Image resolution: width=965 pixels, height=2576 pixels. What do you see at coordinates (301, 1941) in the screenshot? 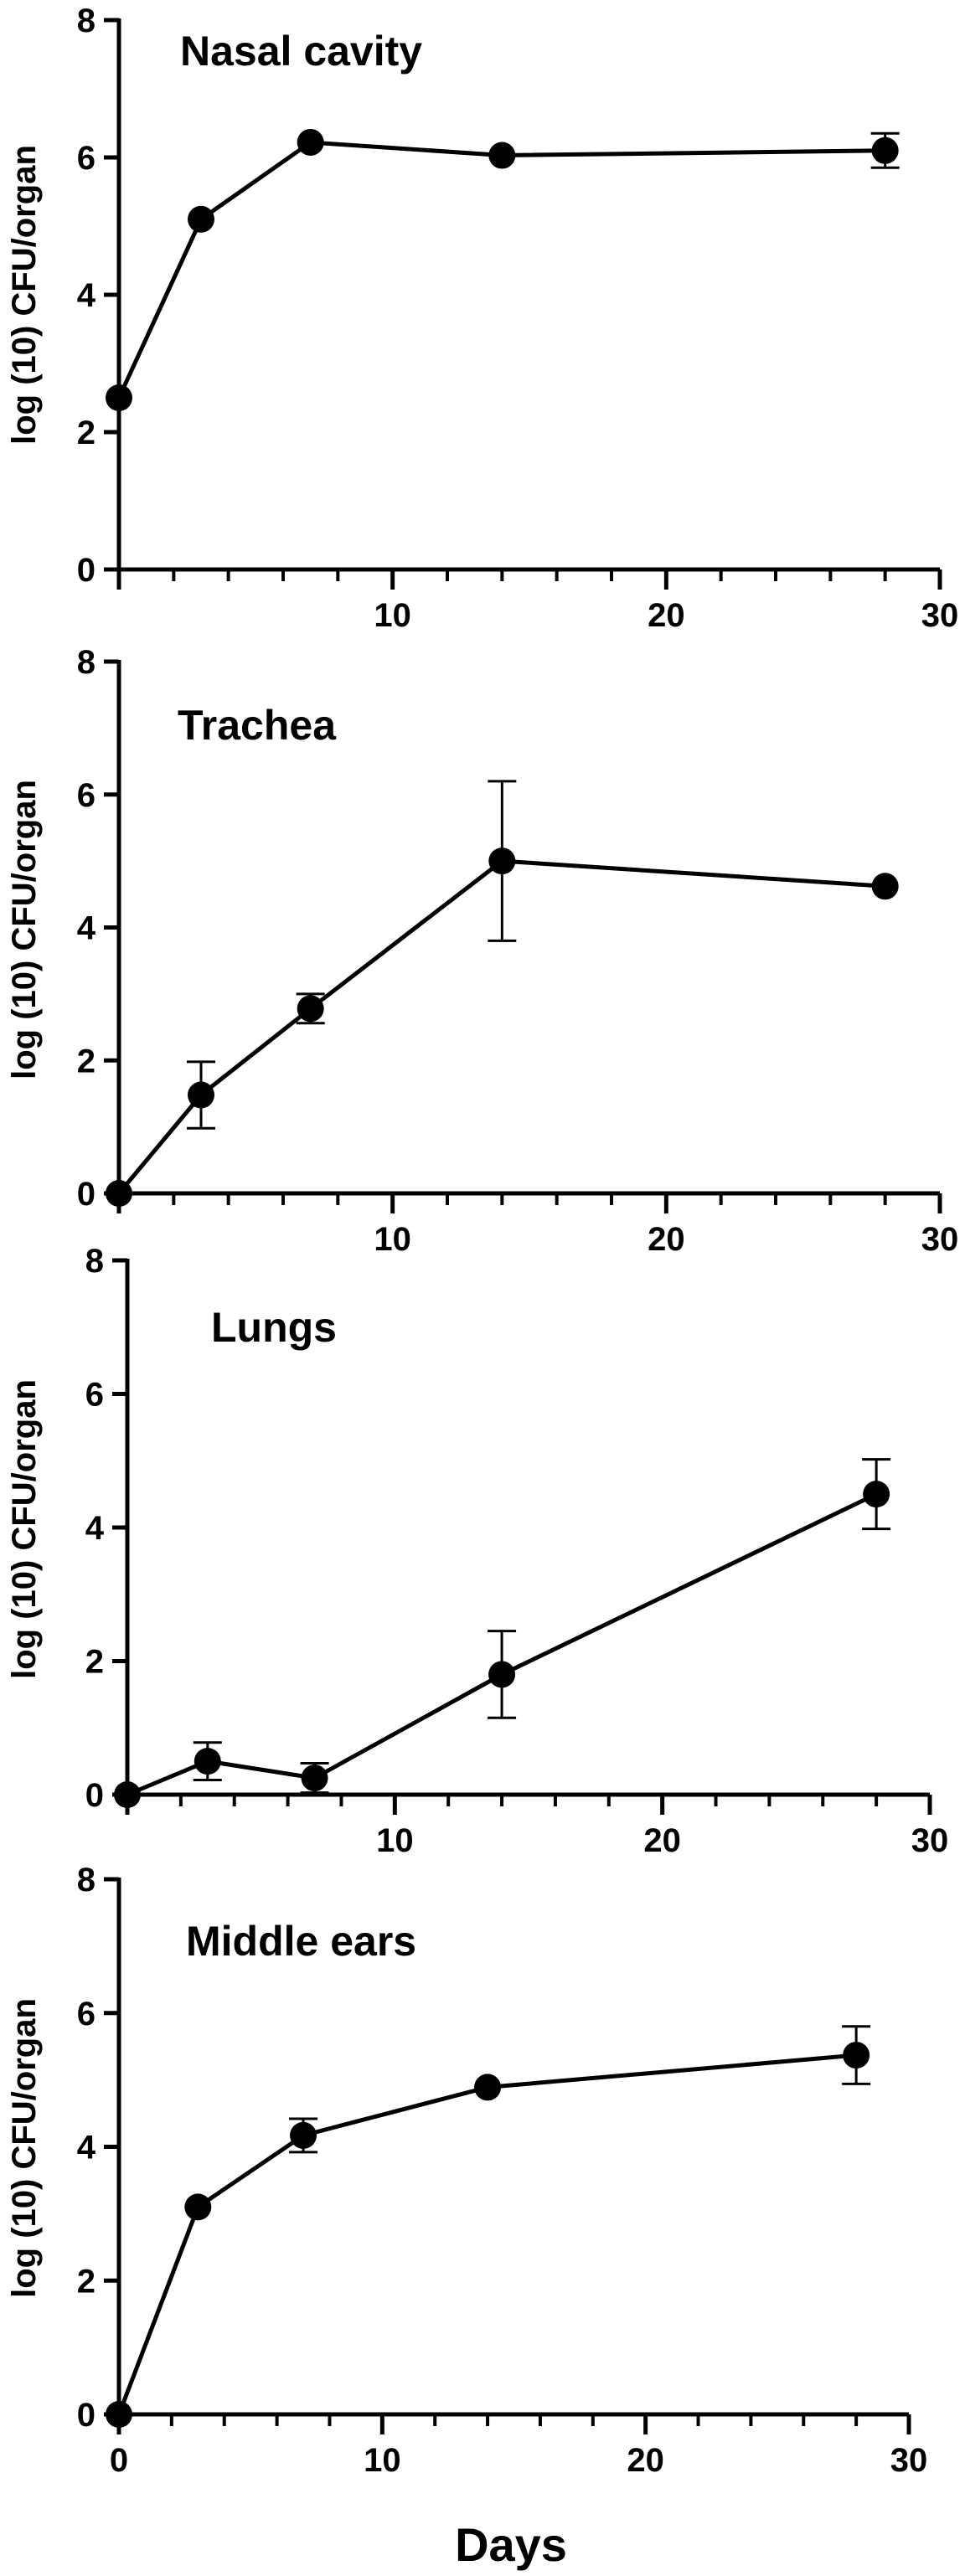
I see `panel-title: Middle ears` at bounding box center [301, 1941].